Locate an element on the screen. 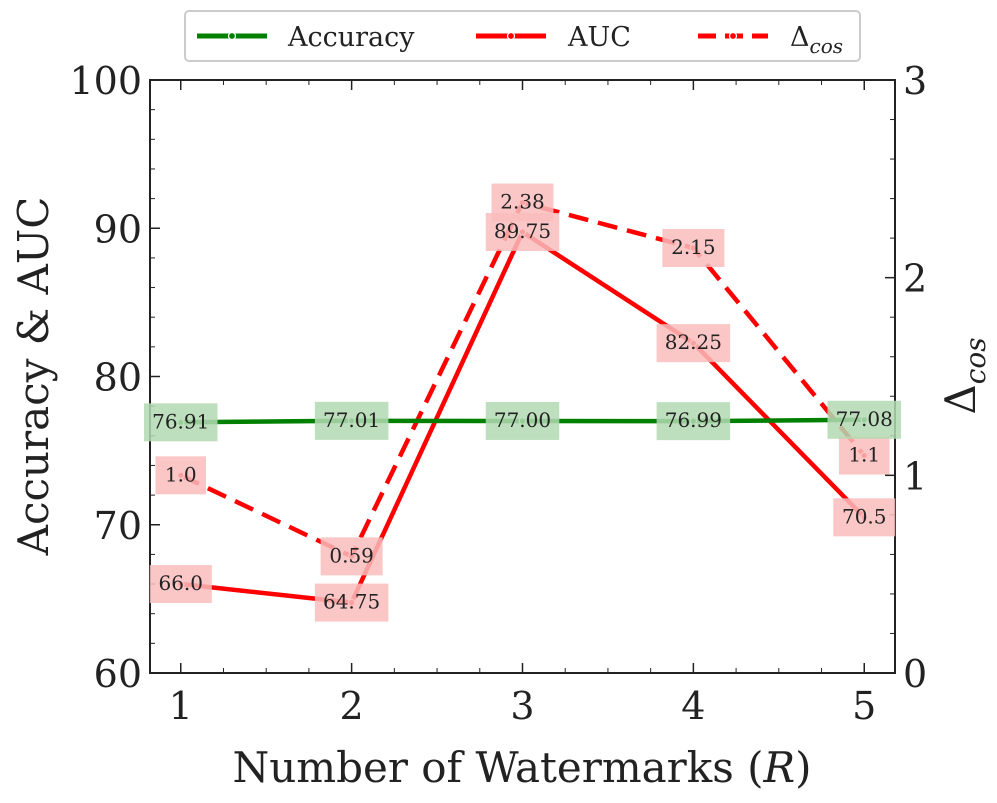 The height and width of the screenshot is (803, 997). x-axis-title: Number of Watermarks (R) is located at coordinates (521, 767).